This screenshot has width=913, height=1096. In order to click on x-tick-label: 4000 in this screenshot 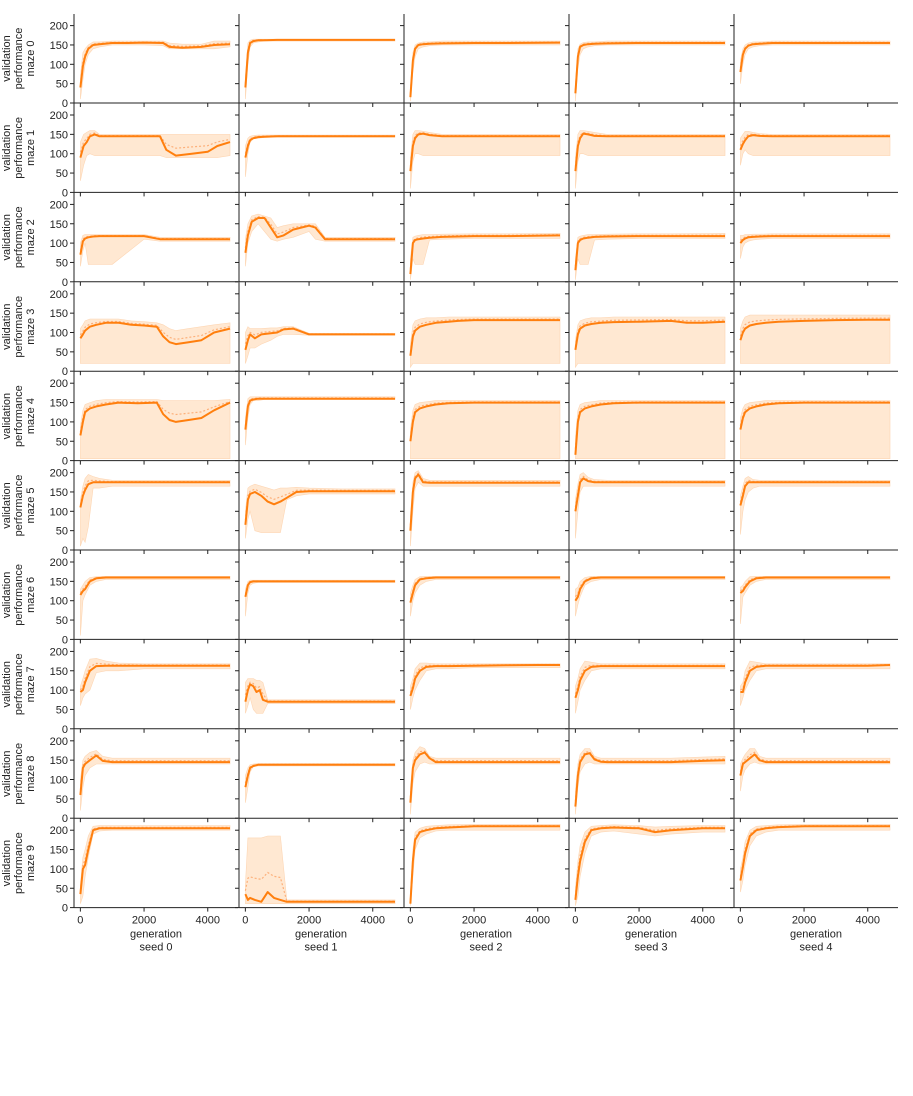, I will do `click(373, 921)`.